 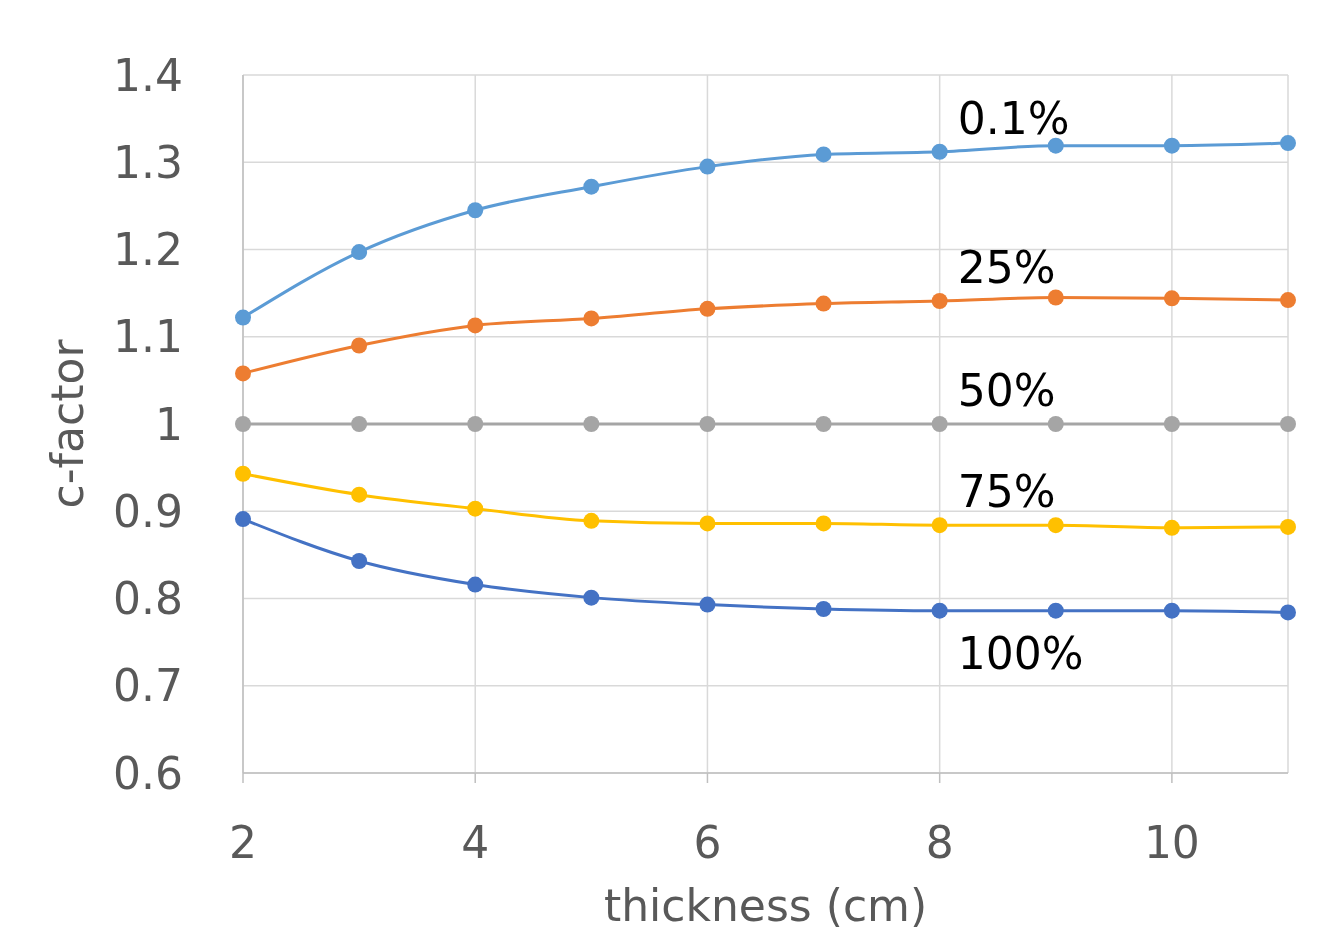 What do you see at coordinates (765, 905) in the screenshot?
I see `x-axis-title: thickness (cm)` at bounding box center [765, 905].